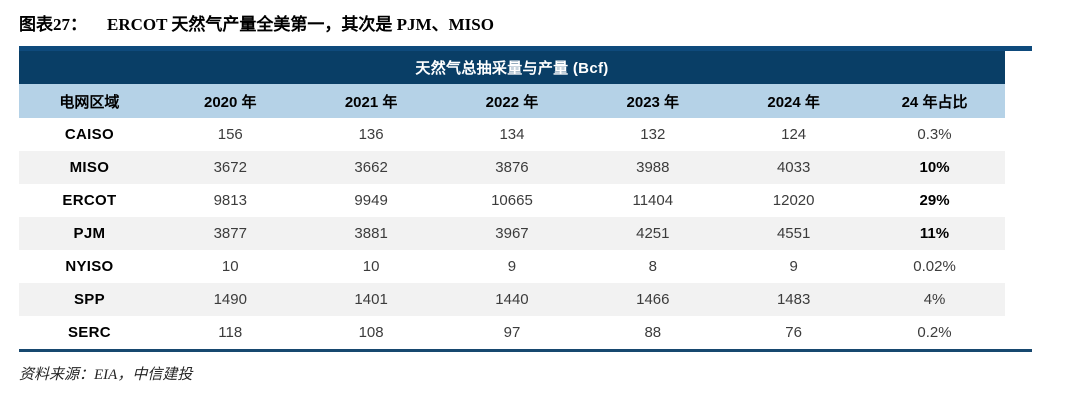 The image size is (1080, 406). I want to click on value-cell: 136, so click(371, 134).